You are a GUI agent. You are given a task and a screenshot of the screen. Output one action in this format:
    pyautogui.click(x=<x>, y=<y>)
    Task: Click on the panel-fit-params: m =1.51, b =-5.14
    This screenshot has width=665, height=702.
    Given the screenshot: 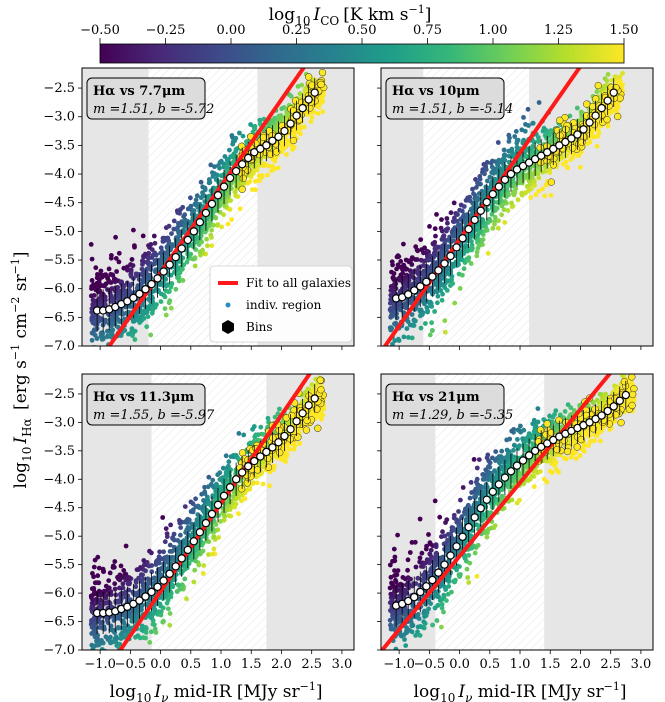 What is the action you would take?
    pyautogui.click(x=452, y=109)
    